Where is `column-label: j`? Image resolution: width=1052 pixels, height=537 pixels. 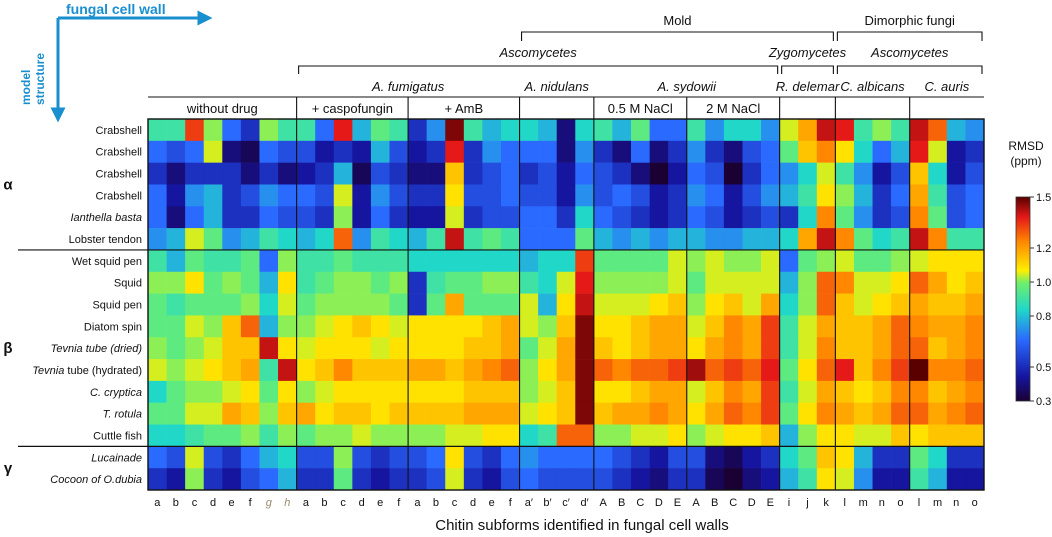
column-label: j is located at coordinates (806, 503).